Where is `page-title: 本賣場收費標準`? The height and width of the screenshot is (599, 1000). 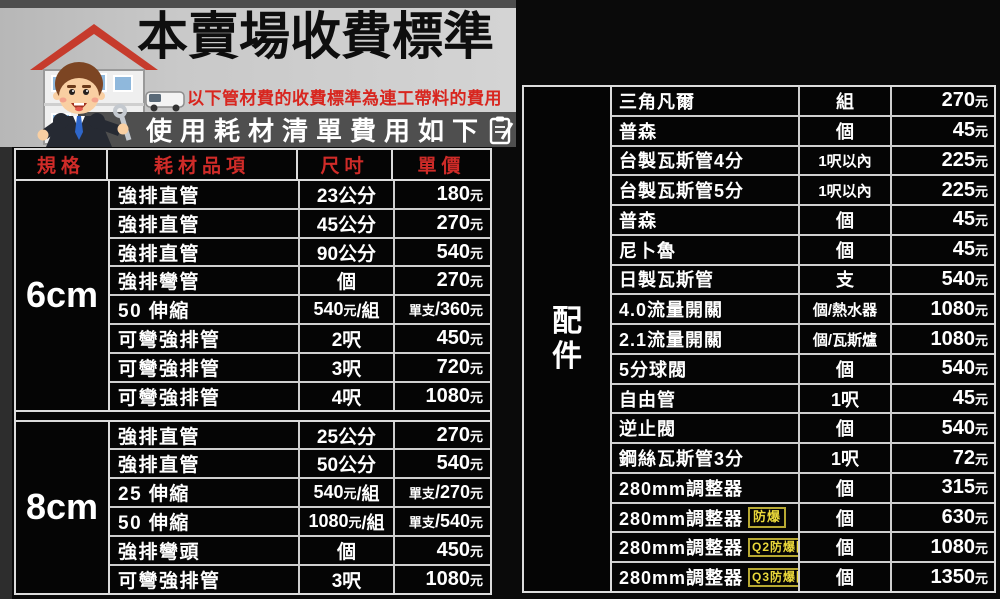 page-title: 本賣場收費標準 is located at coordinates (316, 36).